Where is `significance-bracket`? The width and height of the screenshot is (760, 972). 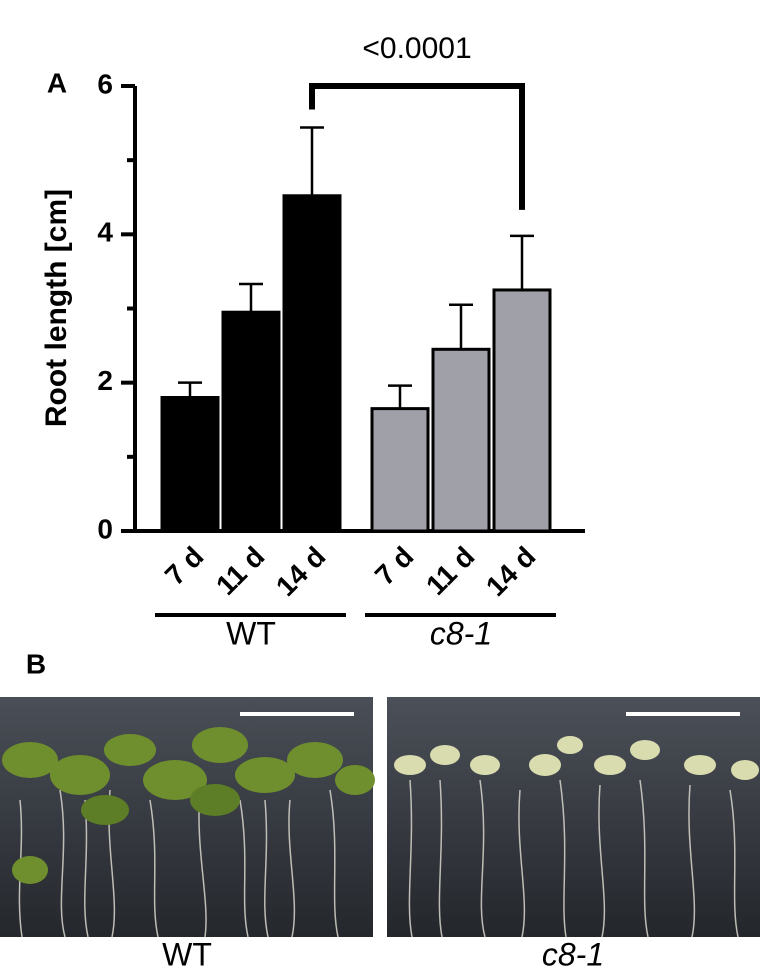
significance-bracket is located at coordinates (417, 146).